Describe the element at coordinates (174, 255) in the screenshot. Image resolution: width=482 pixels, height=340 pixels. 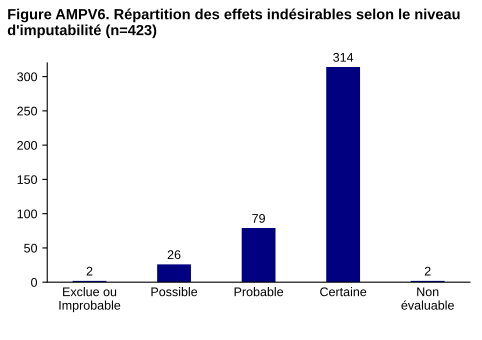
I see `data-label: 26` at that location.